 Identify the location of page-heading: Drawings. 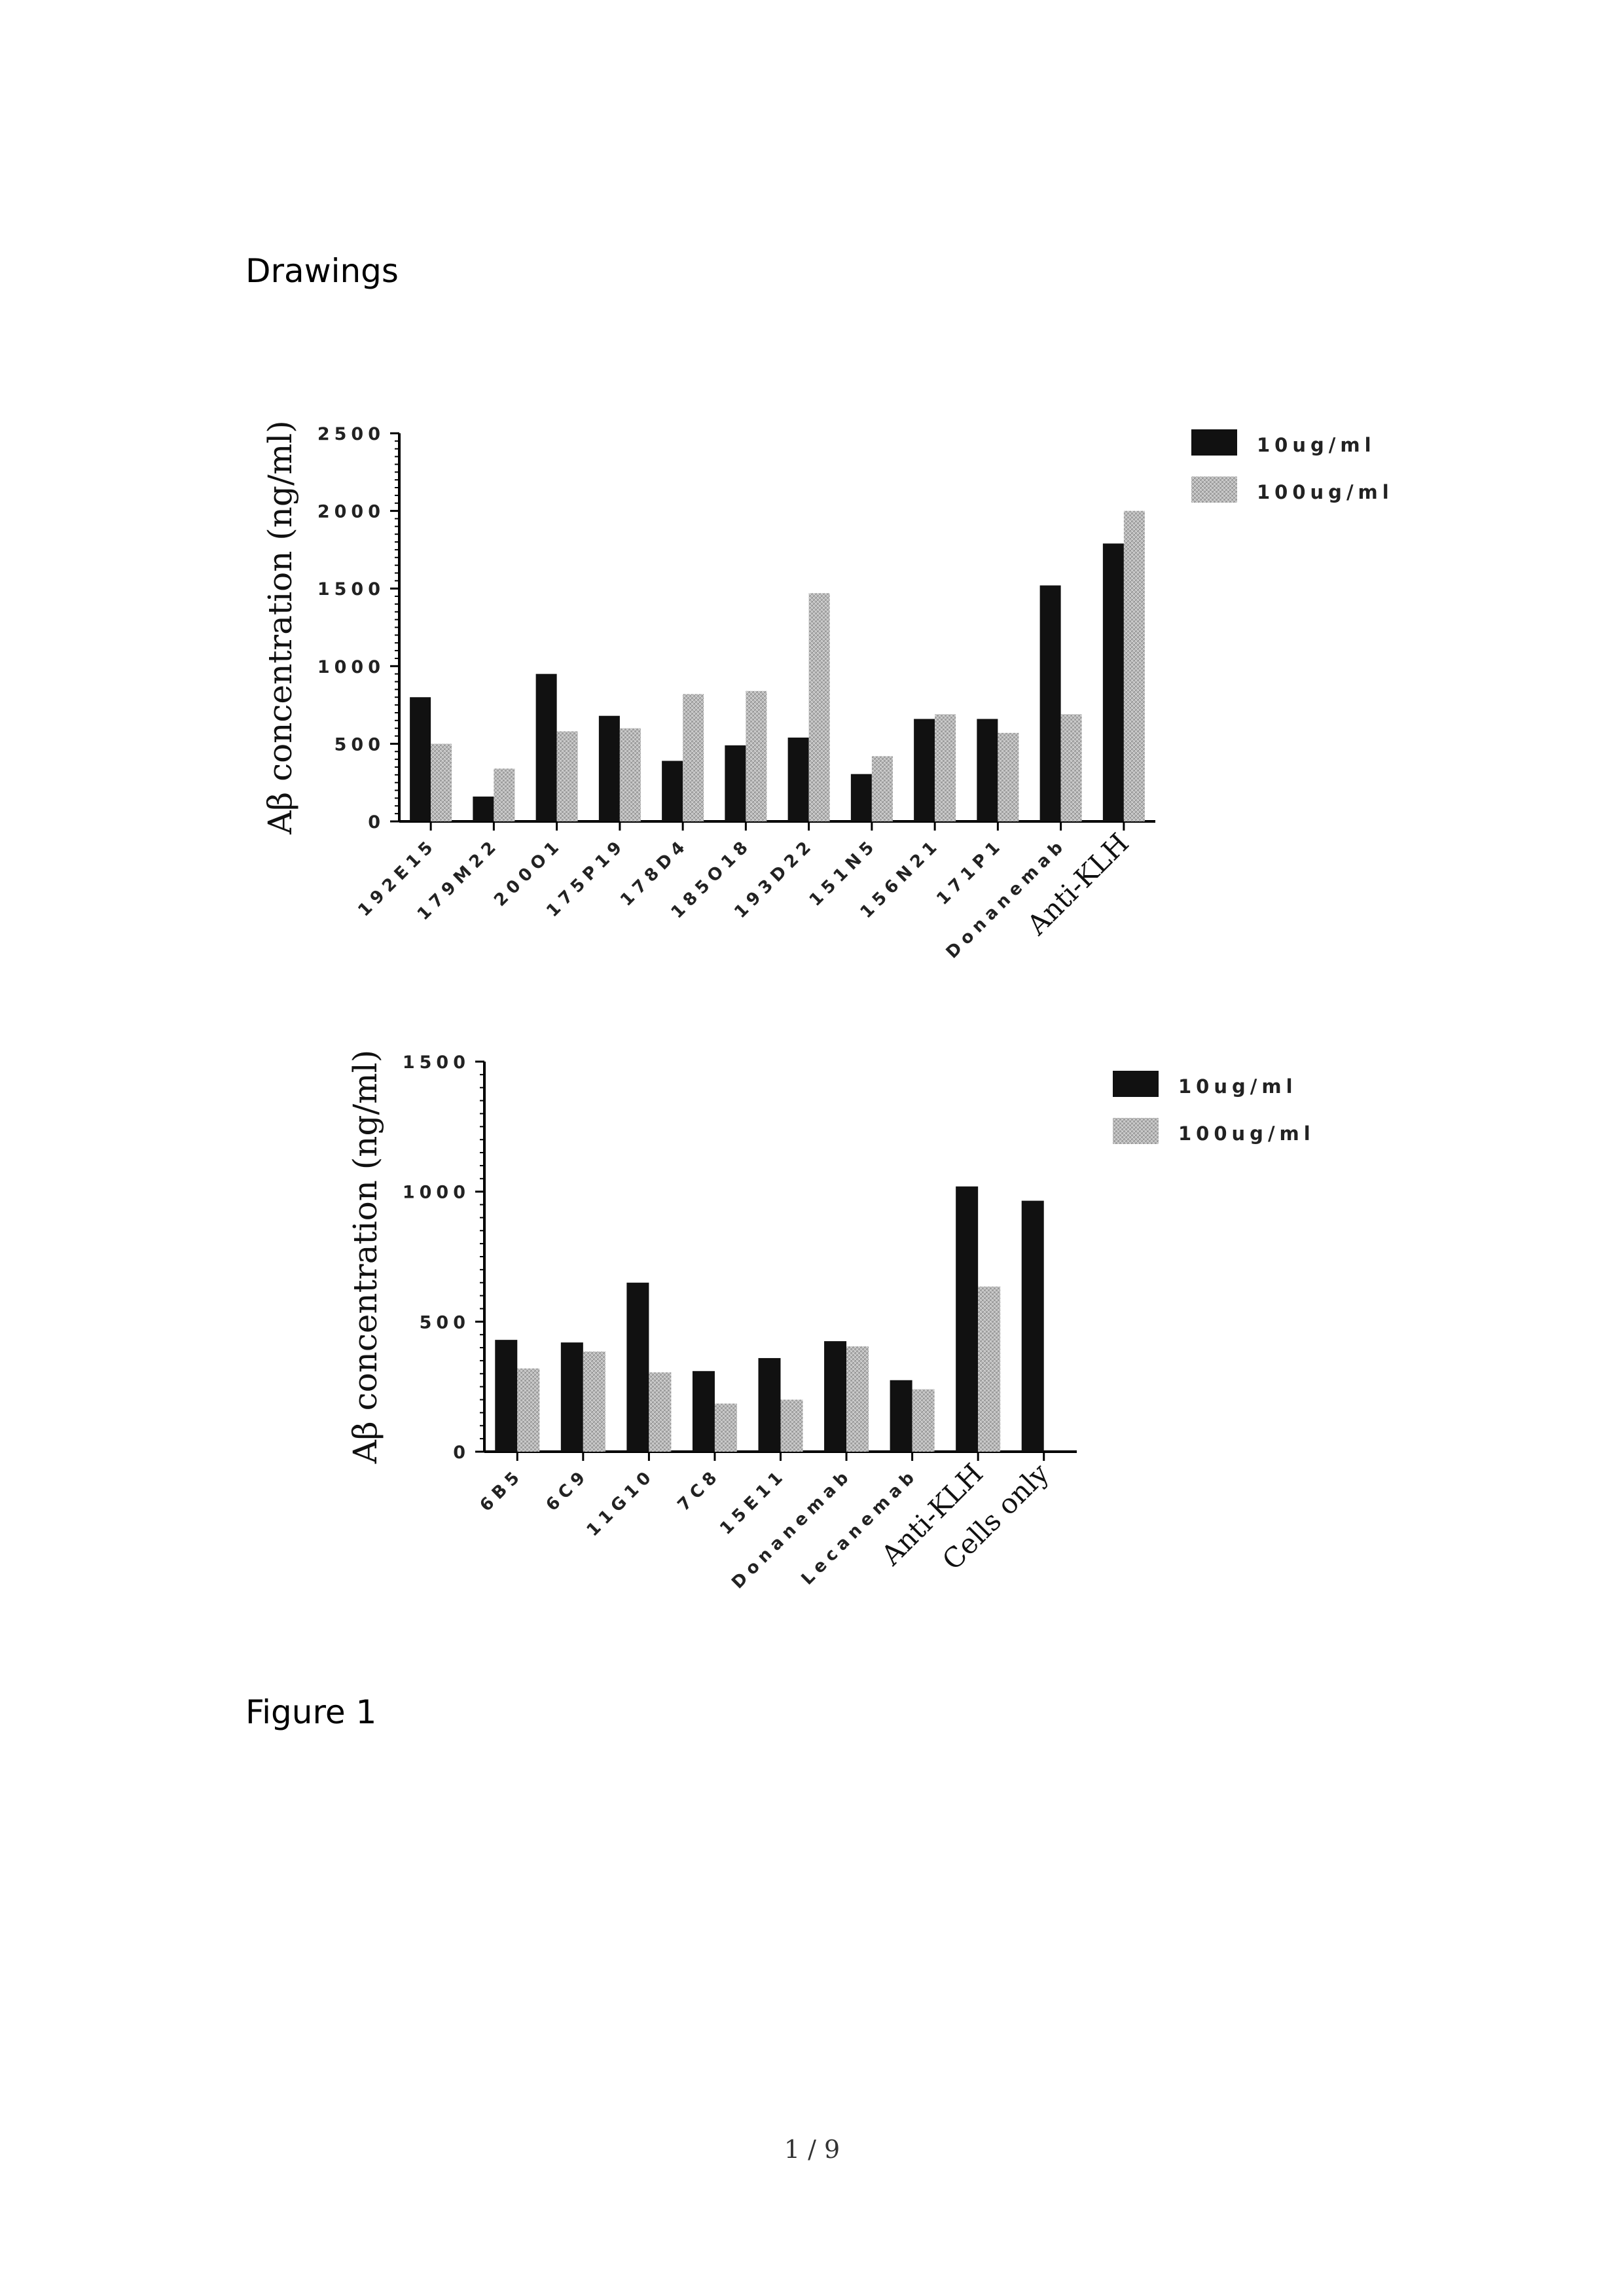
(322, 271).